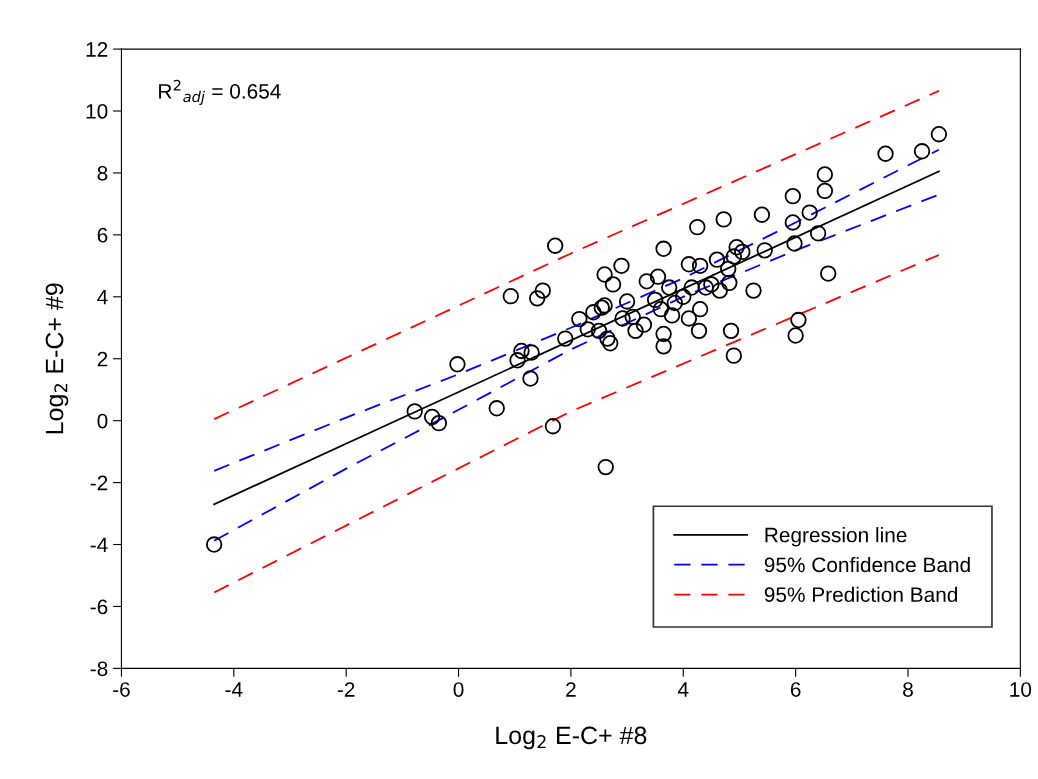 The height and width of the screenshot is (779, 1038). Describe the element at coordinates (99, 545) in the screenshot. I see `y-tick-label: -4` at that location.